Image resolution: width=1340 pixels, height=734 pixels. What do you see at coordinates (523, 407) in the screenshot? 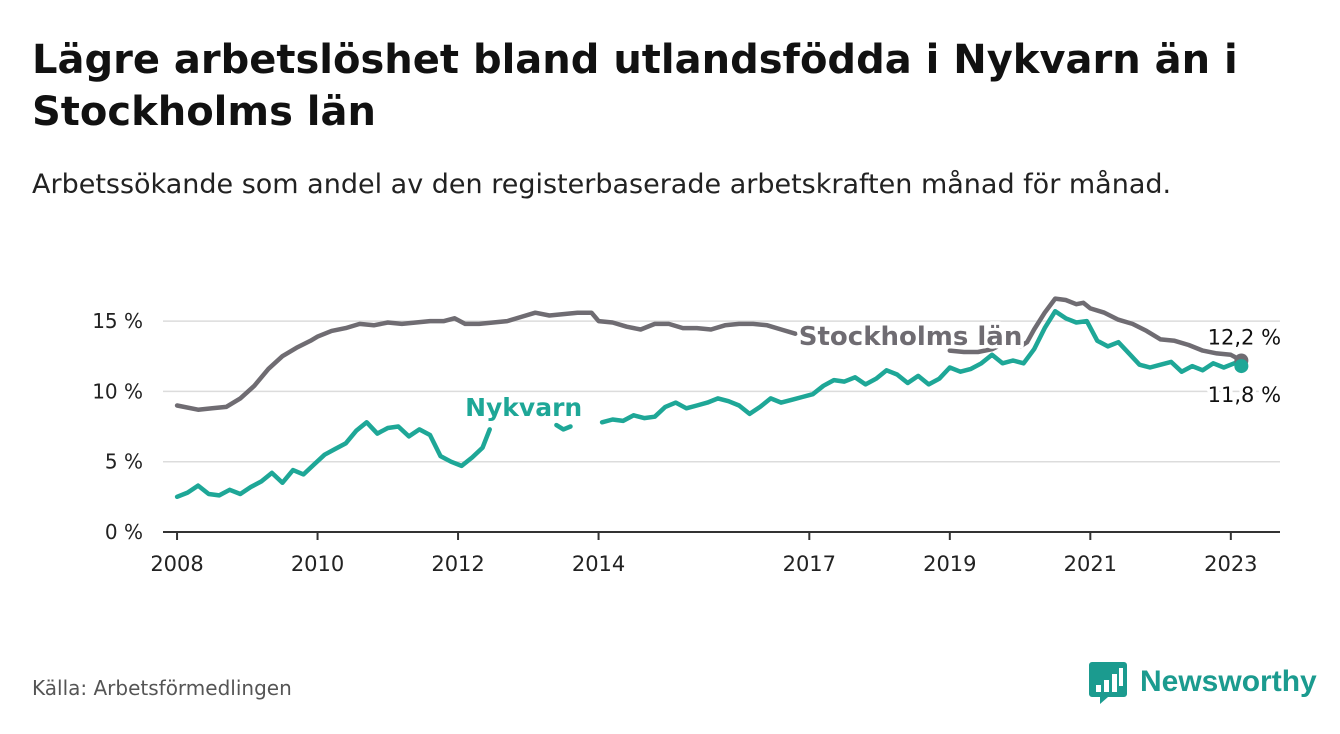
I see `series-label-nykvarn: Nykvarn` at bounding box center [523, 407].